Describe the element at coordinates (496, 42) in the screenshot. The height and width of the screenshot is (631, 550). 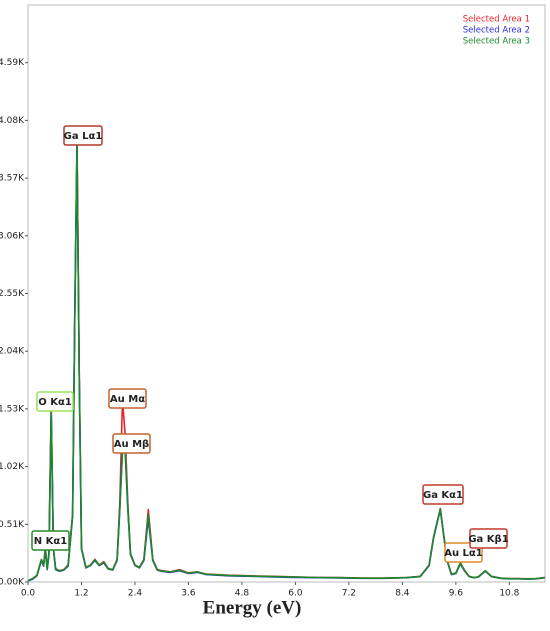
I see `legend-entry: Selected Area 3` at that location.